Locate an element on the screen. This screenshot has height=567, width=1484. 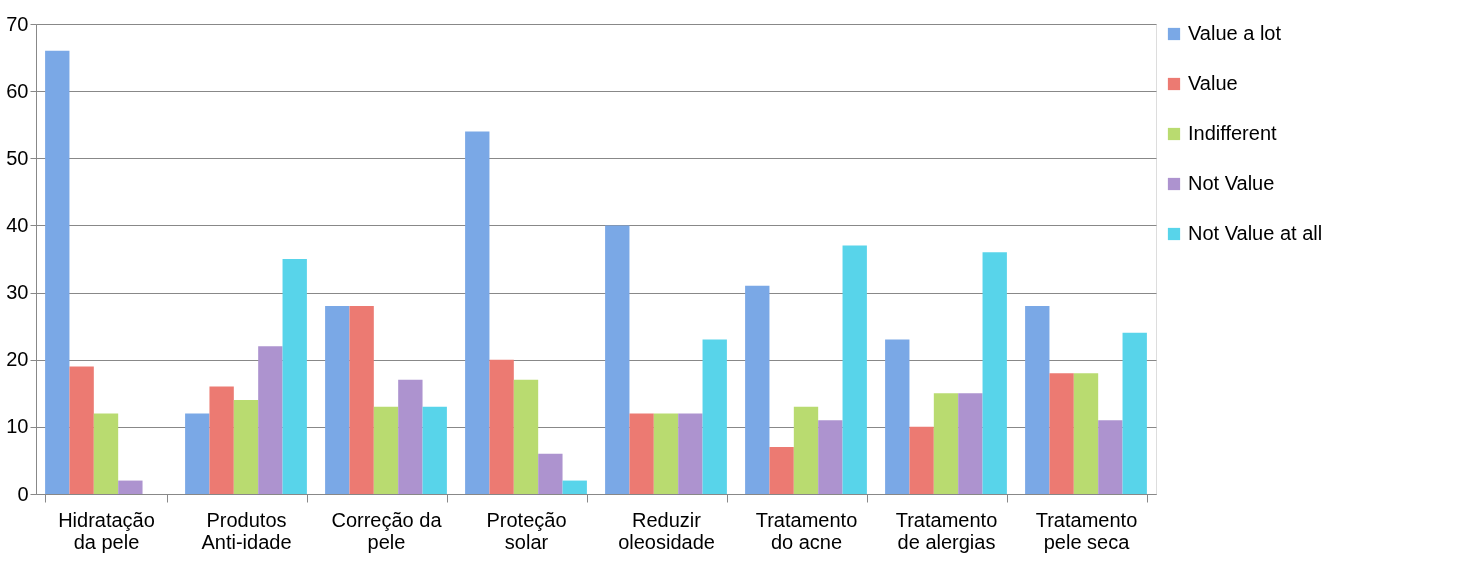
y-tick-label: 40 is located at coordinates (17, 224).